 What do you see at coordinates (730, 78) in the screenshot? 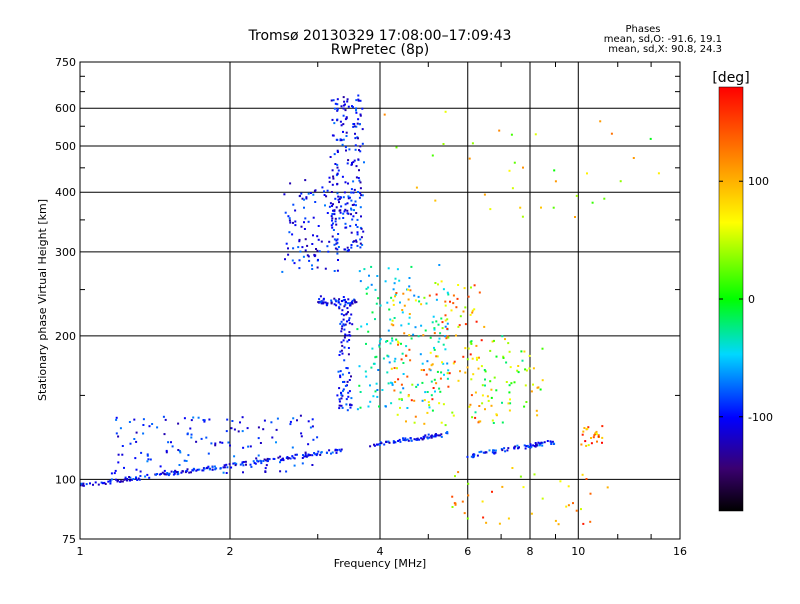
I see `colorbar-label: [deg]` at bounding box center [730, 78].